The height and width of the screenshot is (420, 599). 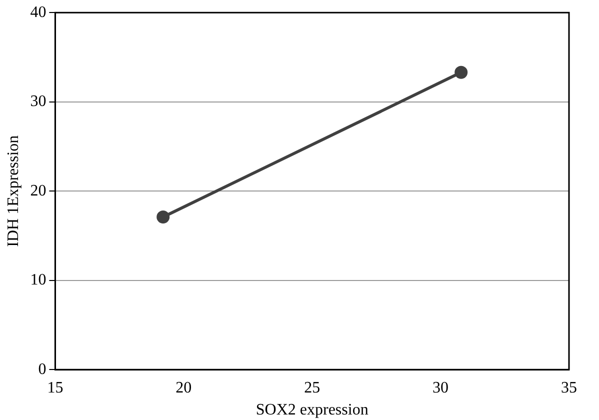 What do you see at coordinates (440, 387) in the screenshot?
I see `x-tick-label: 30` at bounding box center [440, 387].